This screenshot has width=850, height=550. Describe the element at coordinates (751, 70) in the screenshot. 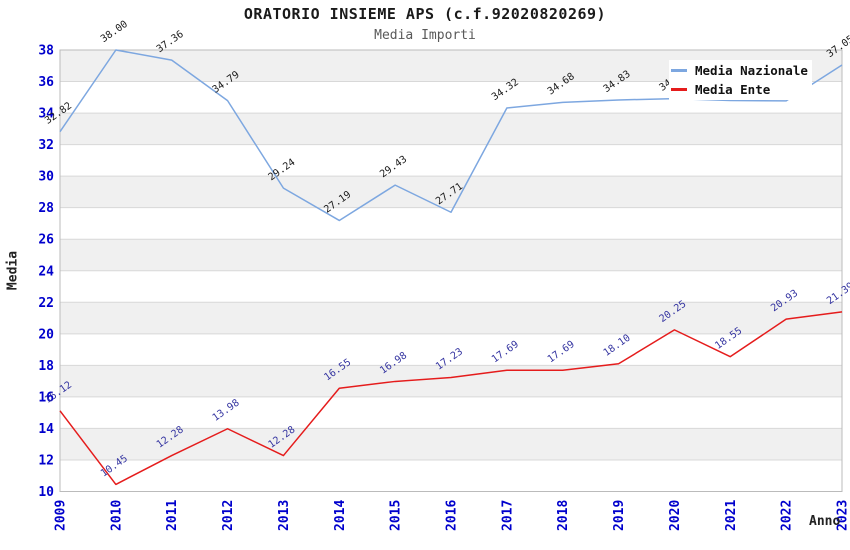

I see `legend-label-media-nazionale: Media Nazionale` at that location.